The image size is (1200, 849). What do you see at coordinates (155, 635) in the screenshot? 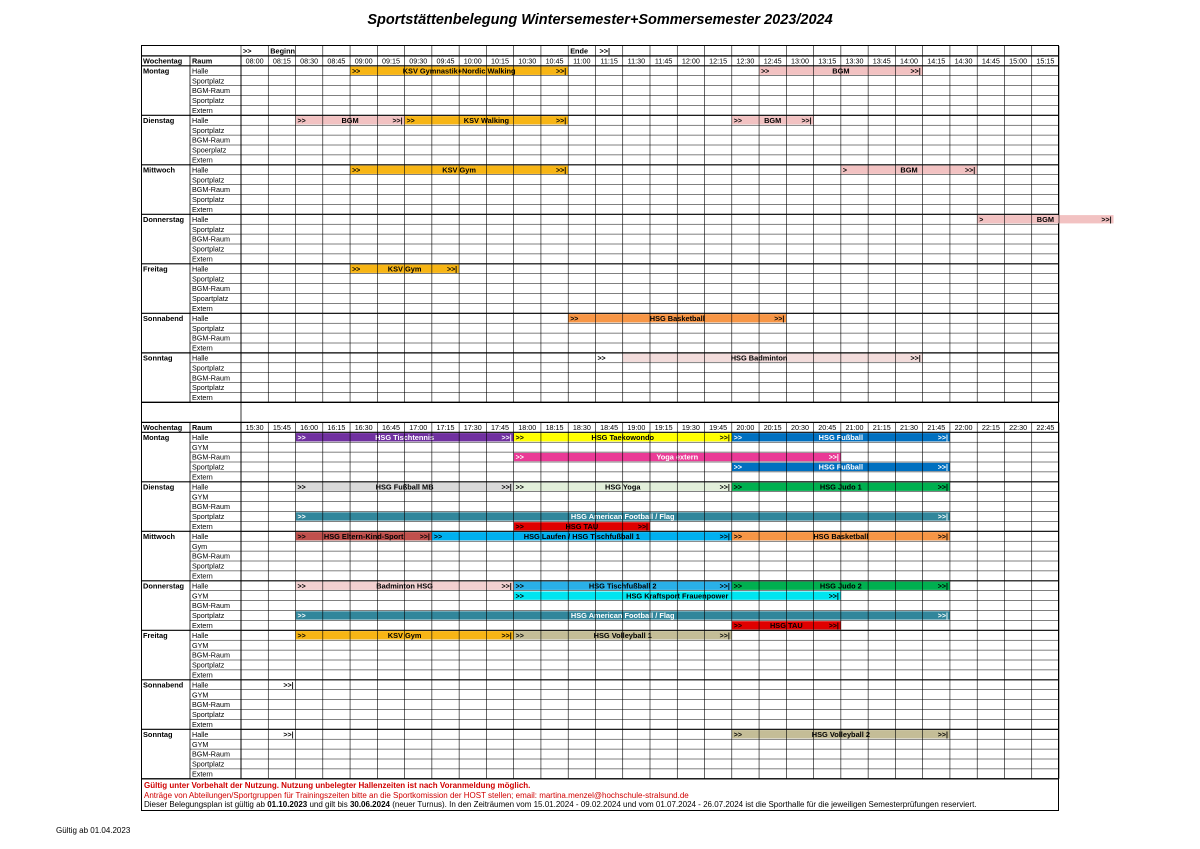
I see `day-label: Freitag` at bounding box center [155, 635].